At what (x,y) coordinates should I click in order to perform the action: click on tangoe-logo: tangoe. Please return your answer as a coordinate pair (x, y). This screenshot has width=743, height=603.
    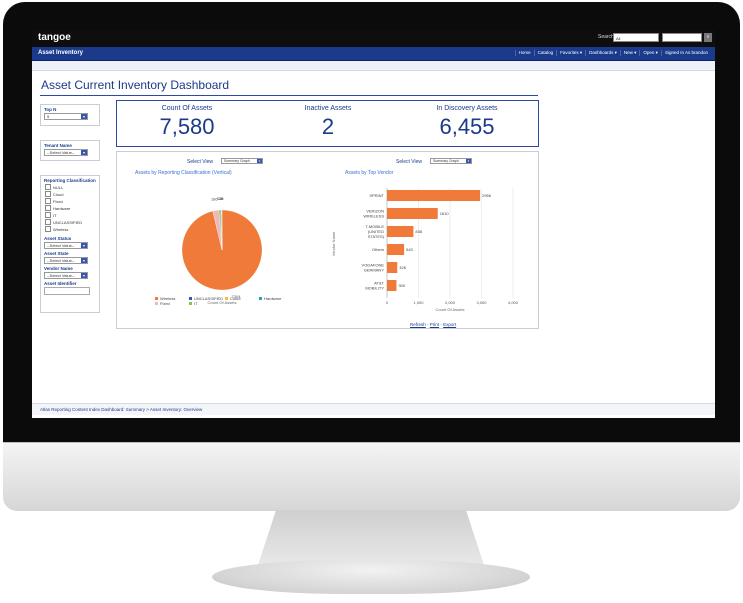
    Looking at the image, I should click on (54, 37).